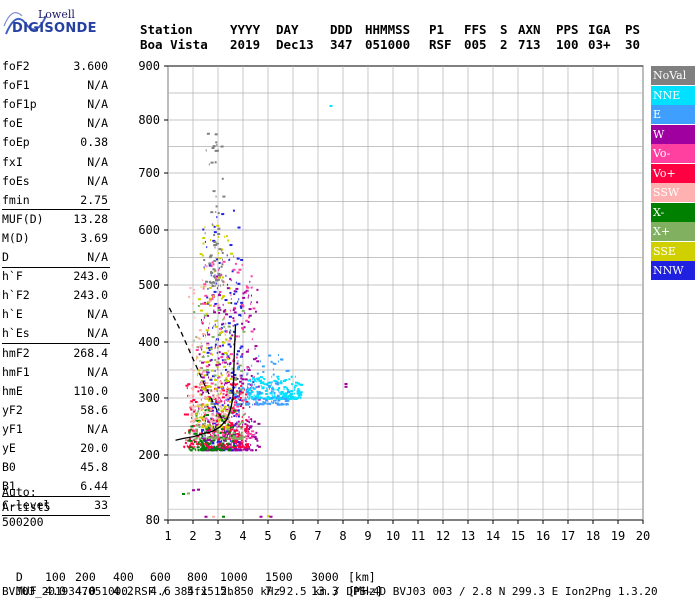 This screenshot has height=600, width=700. Describe the element at coordinates (16, 199) in the screenshot. I see `param-label: fmin` at that location.